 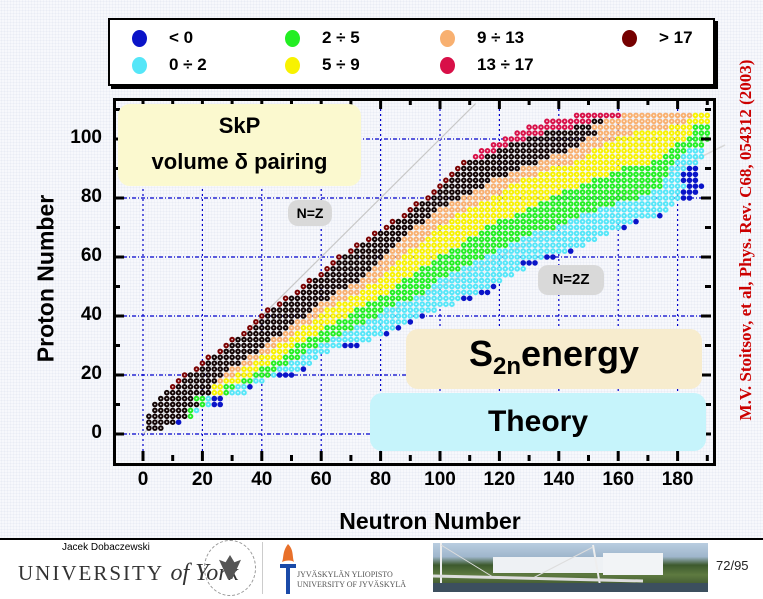 I want to click on legend-item: 13 ÷ 17, so click(x=487, y=65).